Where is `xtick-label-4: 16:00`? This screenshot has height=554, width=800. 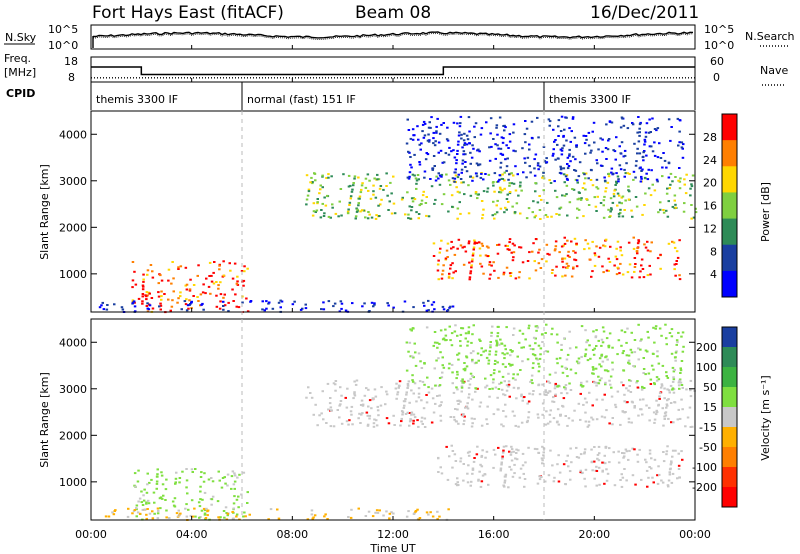
xtick-label-4: 16:00 is located at coordinates (494, 534).